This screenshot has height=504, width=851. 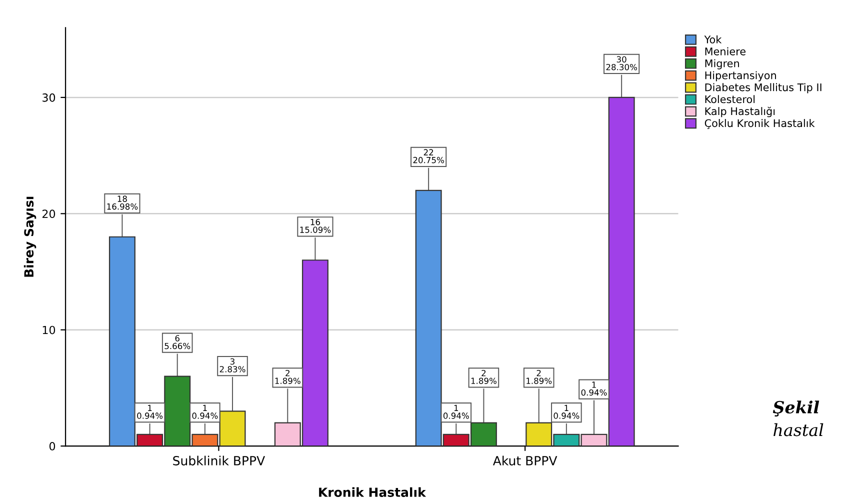 What do you see at coordinates (428, 156) in the screenshot?
I see `data-label: 22 20.75%` at bounding box center [428, 156].